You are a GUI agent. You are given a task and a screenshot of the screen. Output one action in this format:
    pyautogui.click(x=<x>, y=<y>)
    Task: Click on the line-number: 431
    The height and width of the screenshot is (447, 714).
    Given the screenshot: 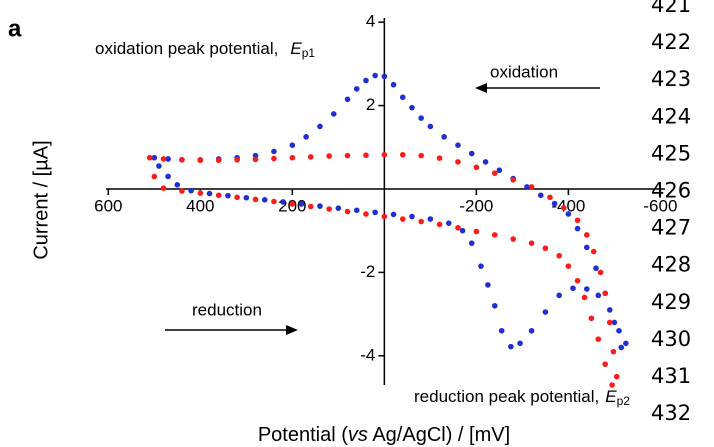 What is the action you would take?
    pyautogui.click(x=671, y=376)
    